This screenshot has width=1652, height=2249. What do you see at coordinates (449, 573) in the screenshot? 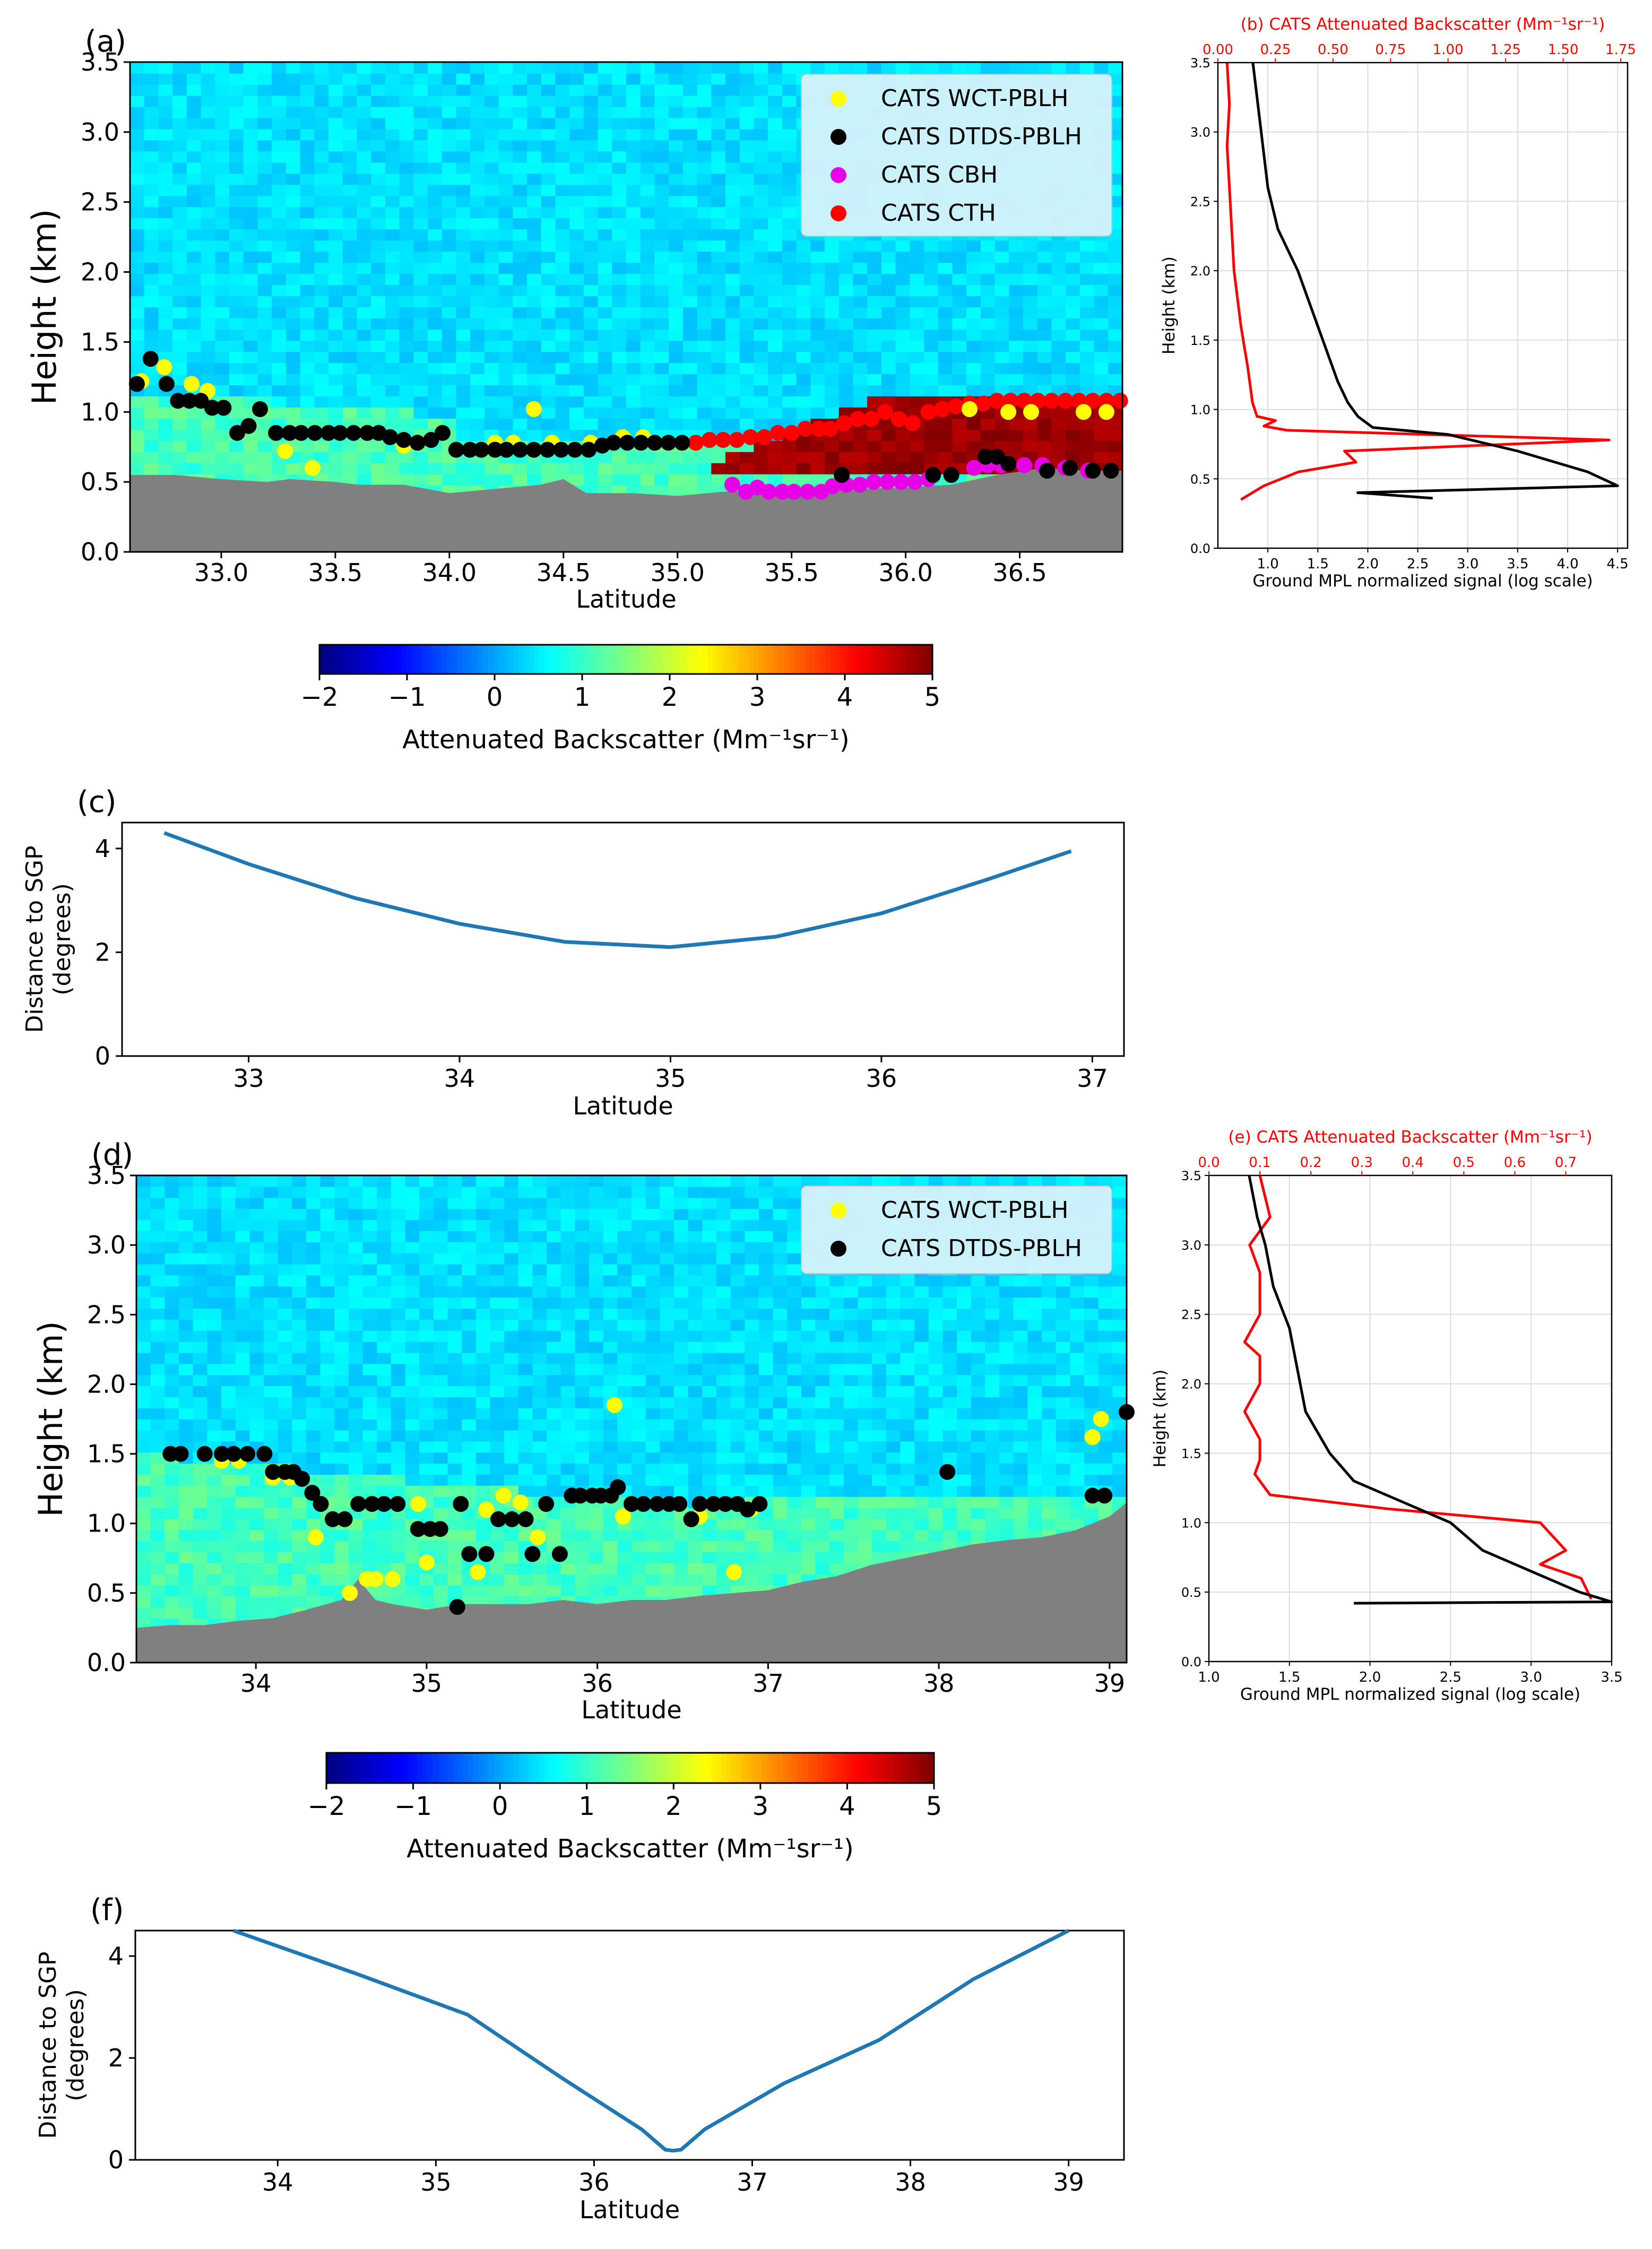
I see `a-x-tick-label: 34.0` at bounding box center [449, 573].